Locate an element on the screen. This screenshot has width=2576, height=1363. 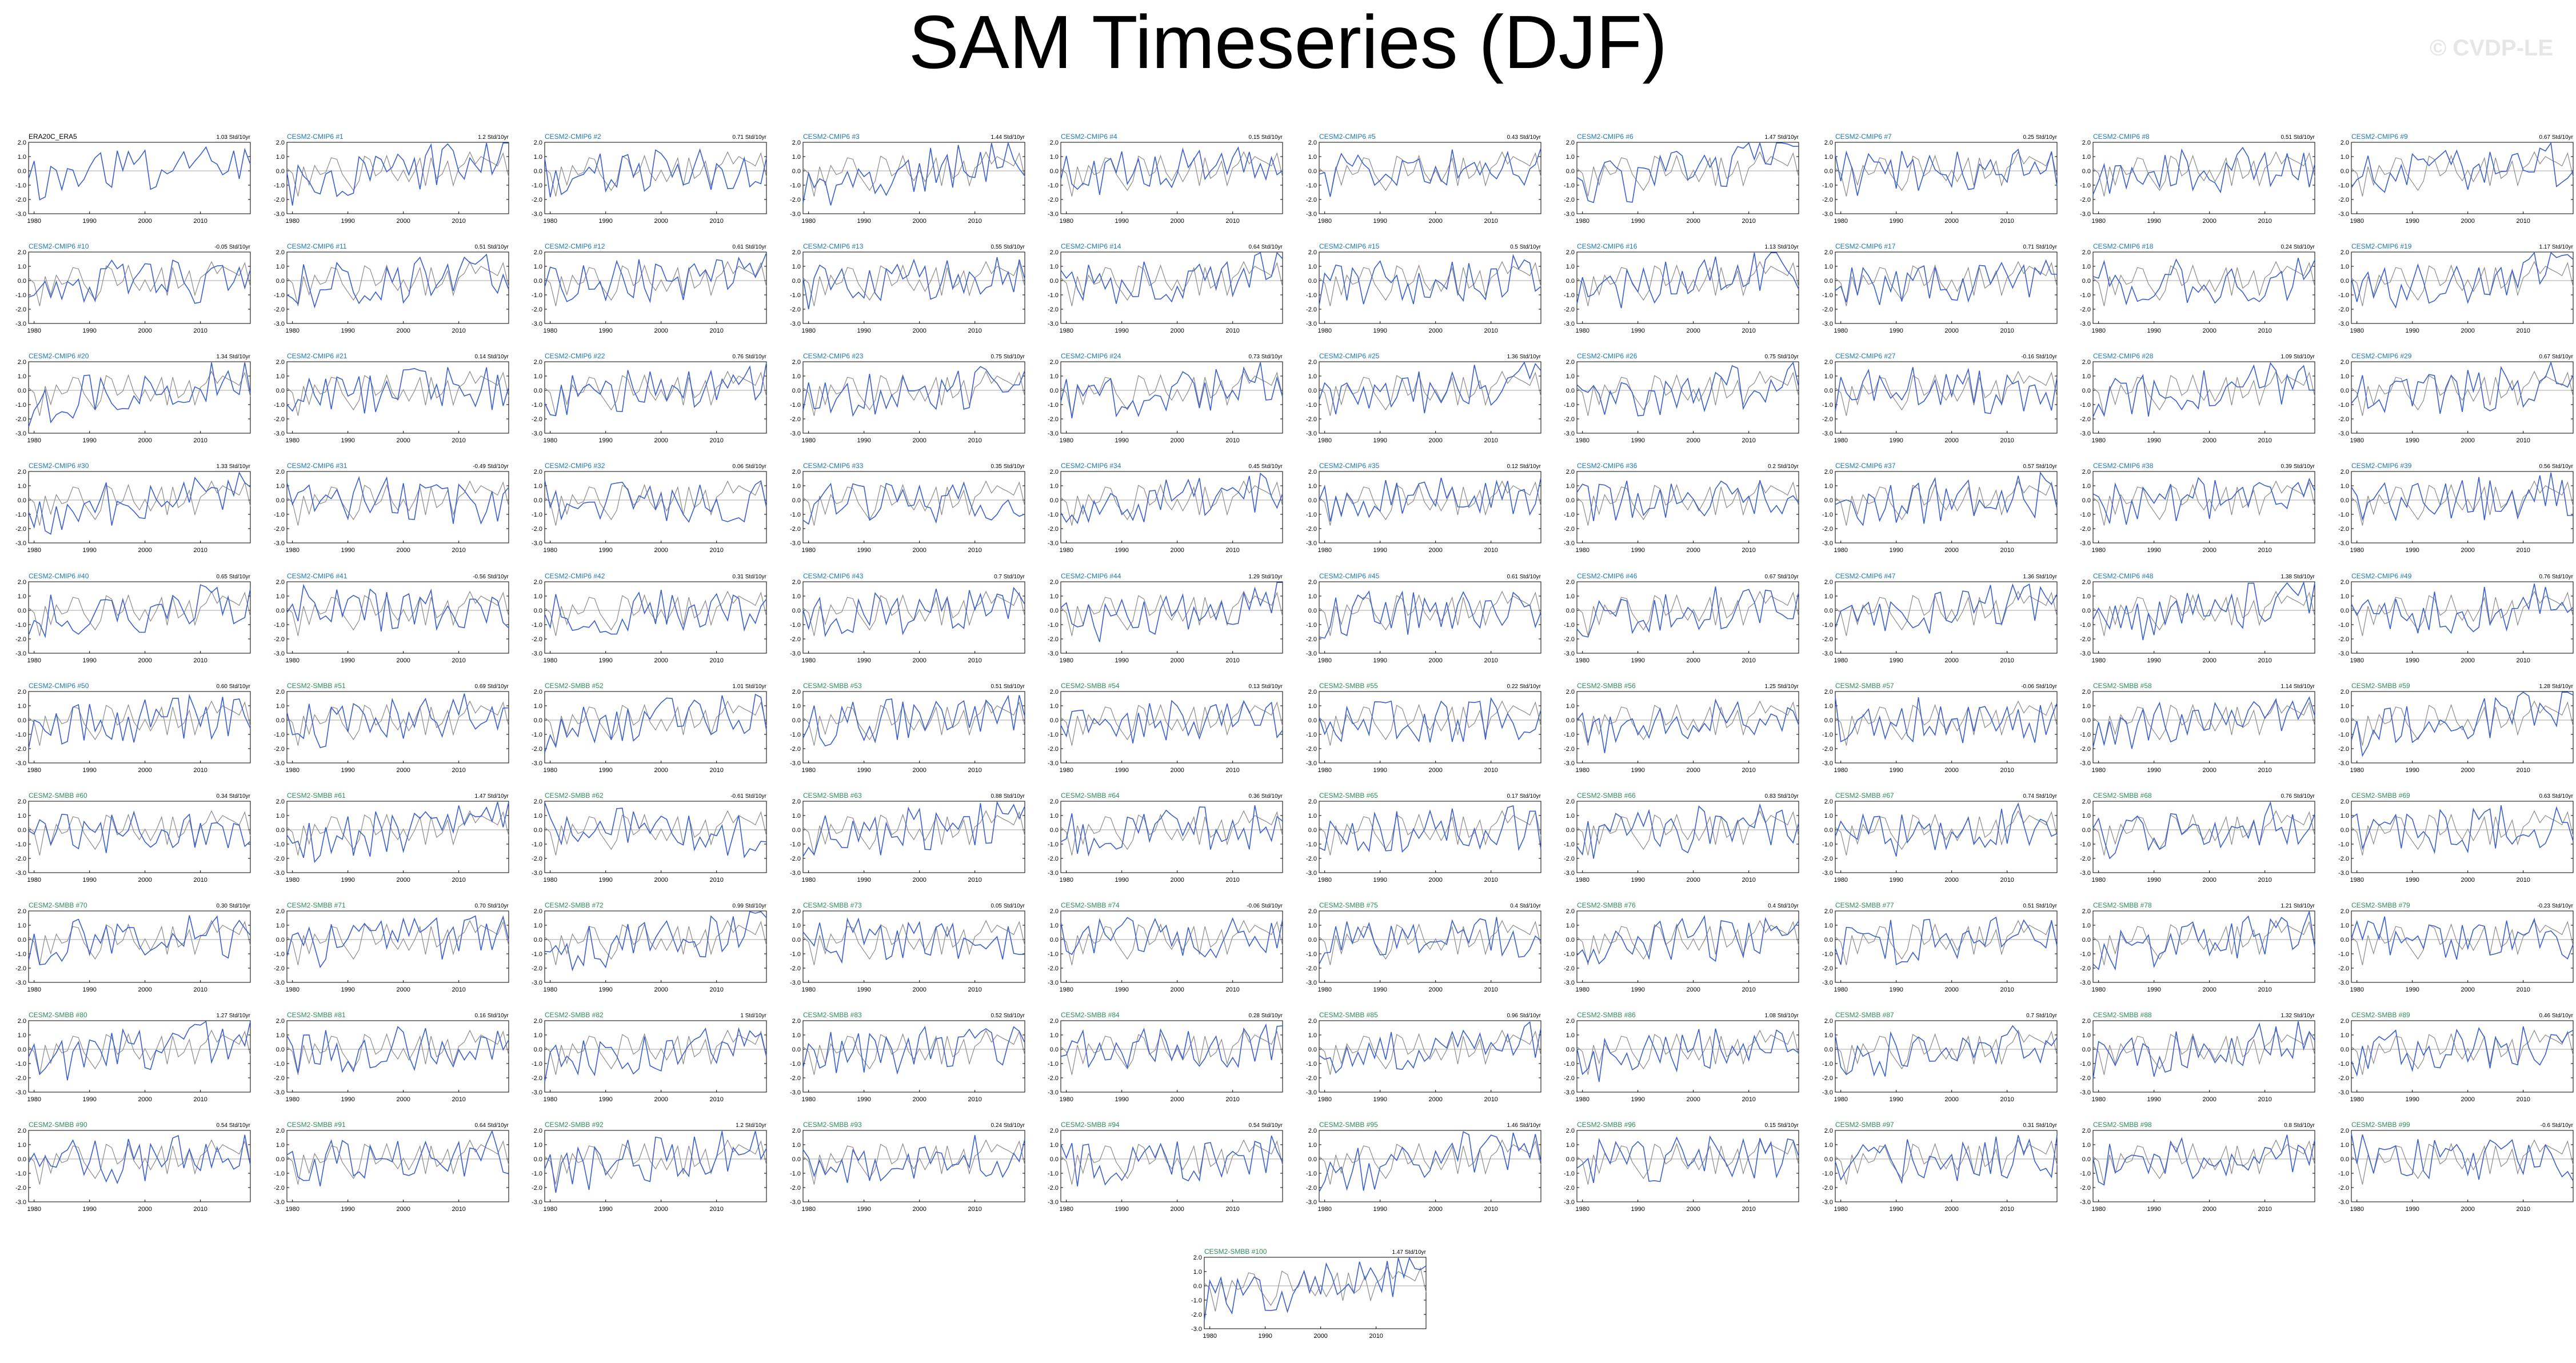
panel-title: CESM2-CMIP6 #45 is located at coordinates (1350, 576).